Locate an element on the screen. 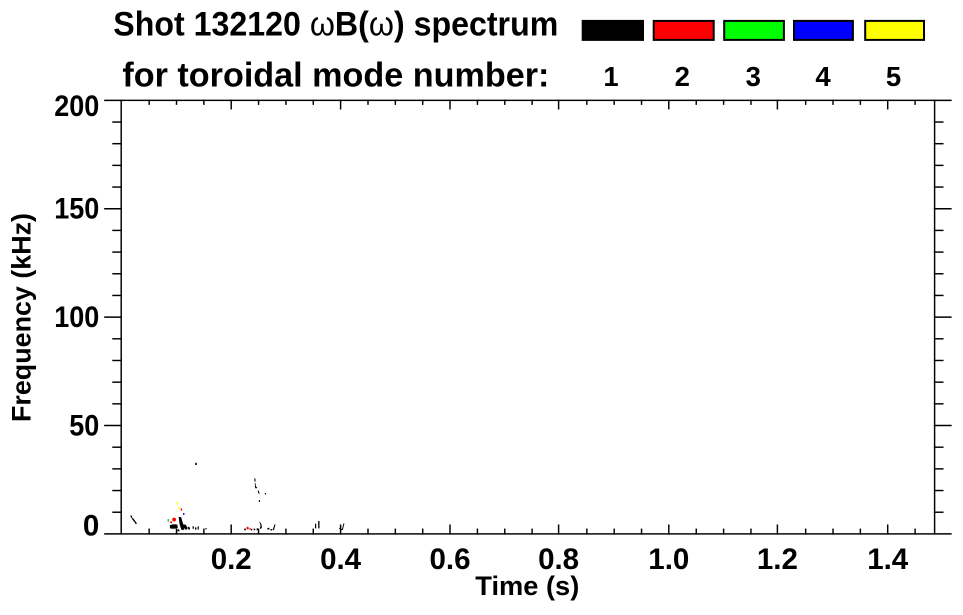 This screenshot has width=963, height=615. svg-text: 1.2 is located at coordinates (777, 559).